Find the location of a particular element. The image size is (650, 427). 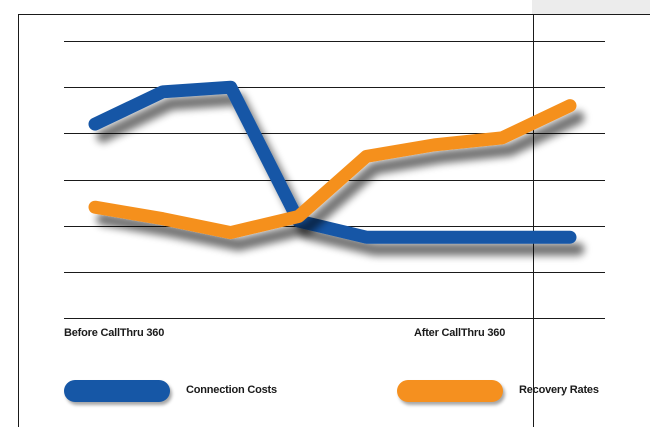

legend-label: Connection Costs is located at coordinates (231, 390).